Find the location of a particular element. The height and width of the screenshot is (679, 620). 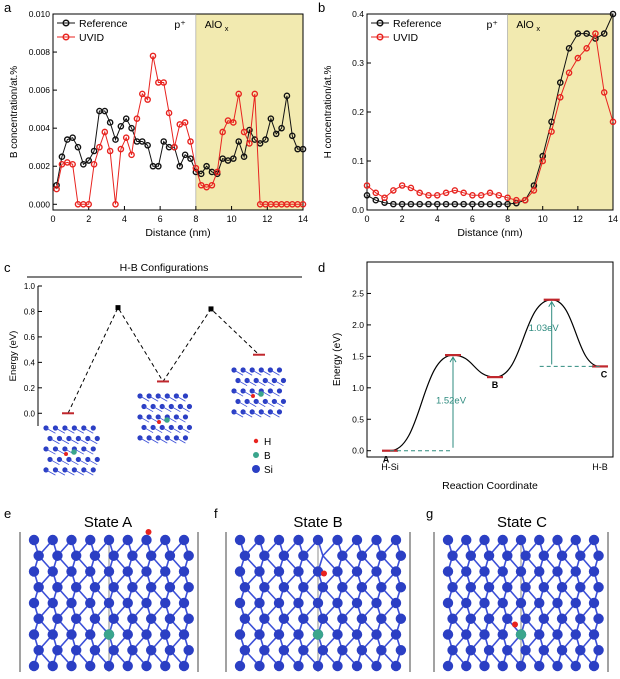

structure-state-a is located at coordinates (109, 600).